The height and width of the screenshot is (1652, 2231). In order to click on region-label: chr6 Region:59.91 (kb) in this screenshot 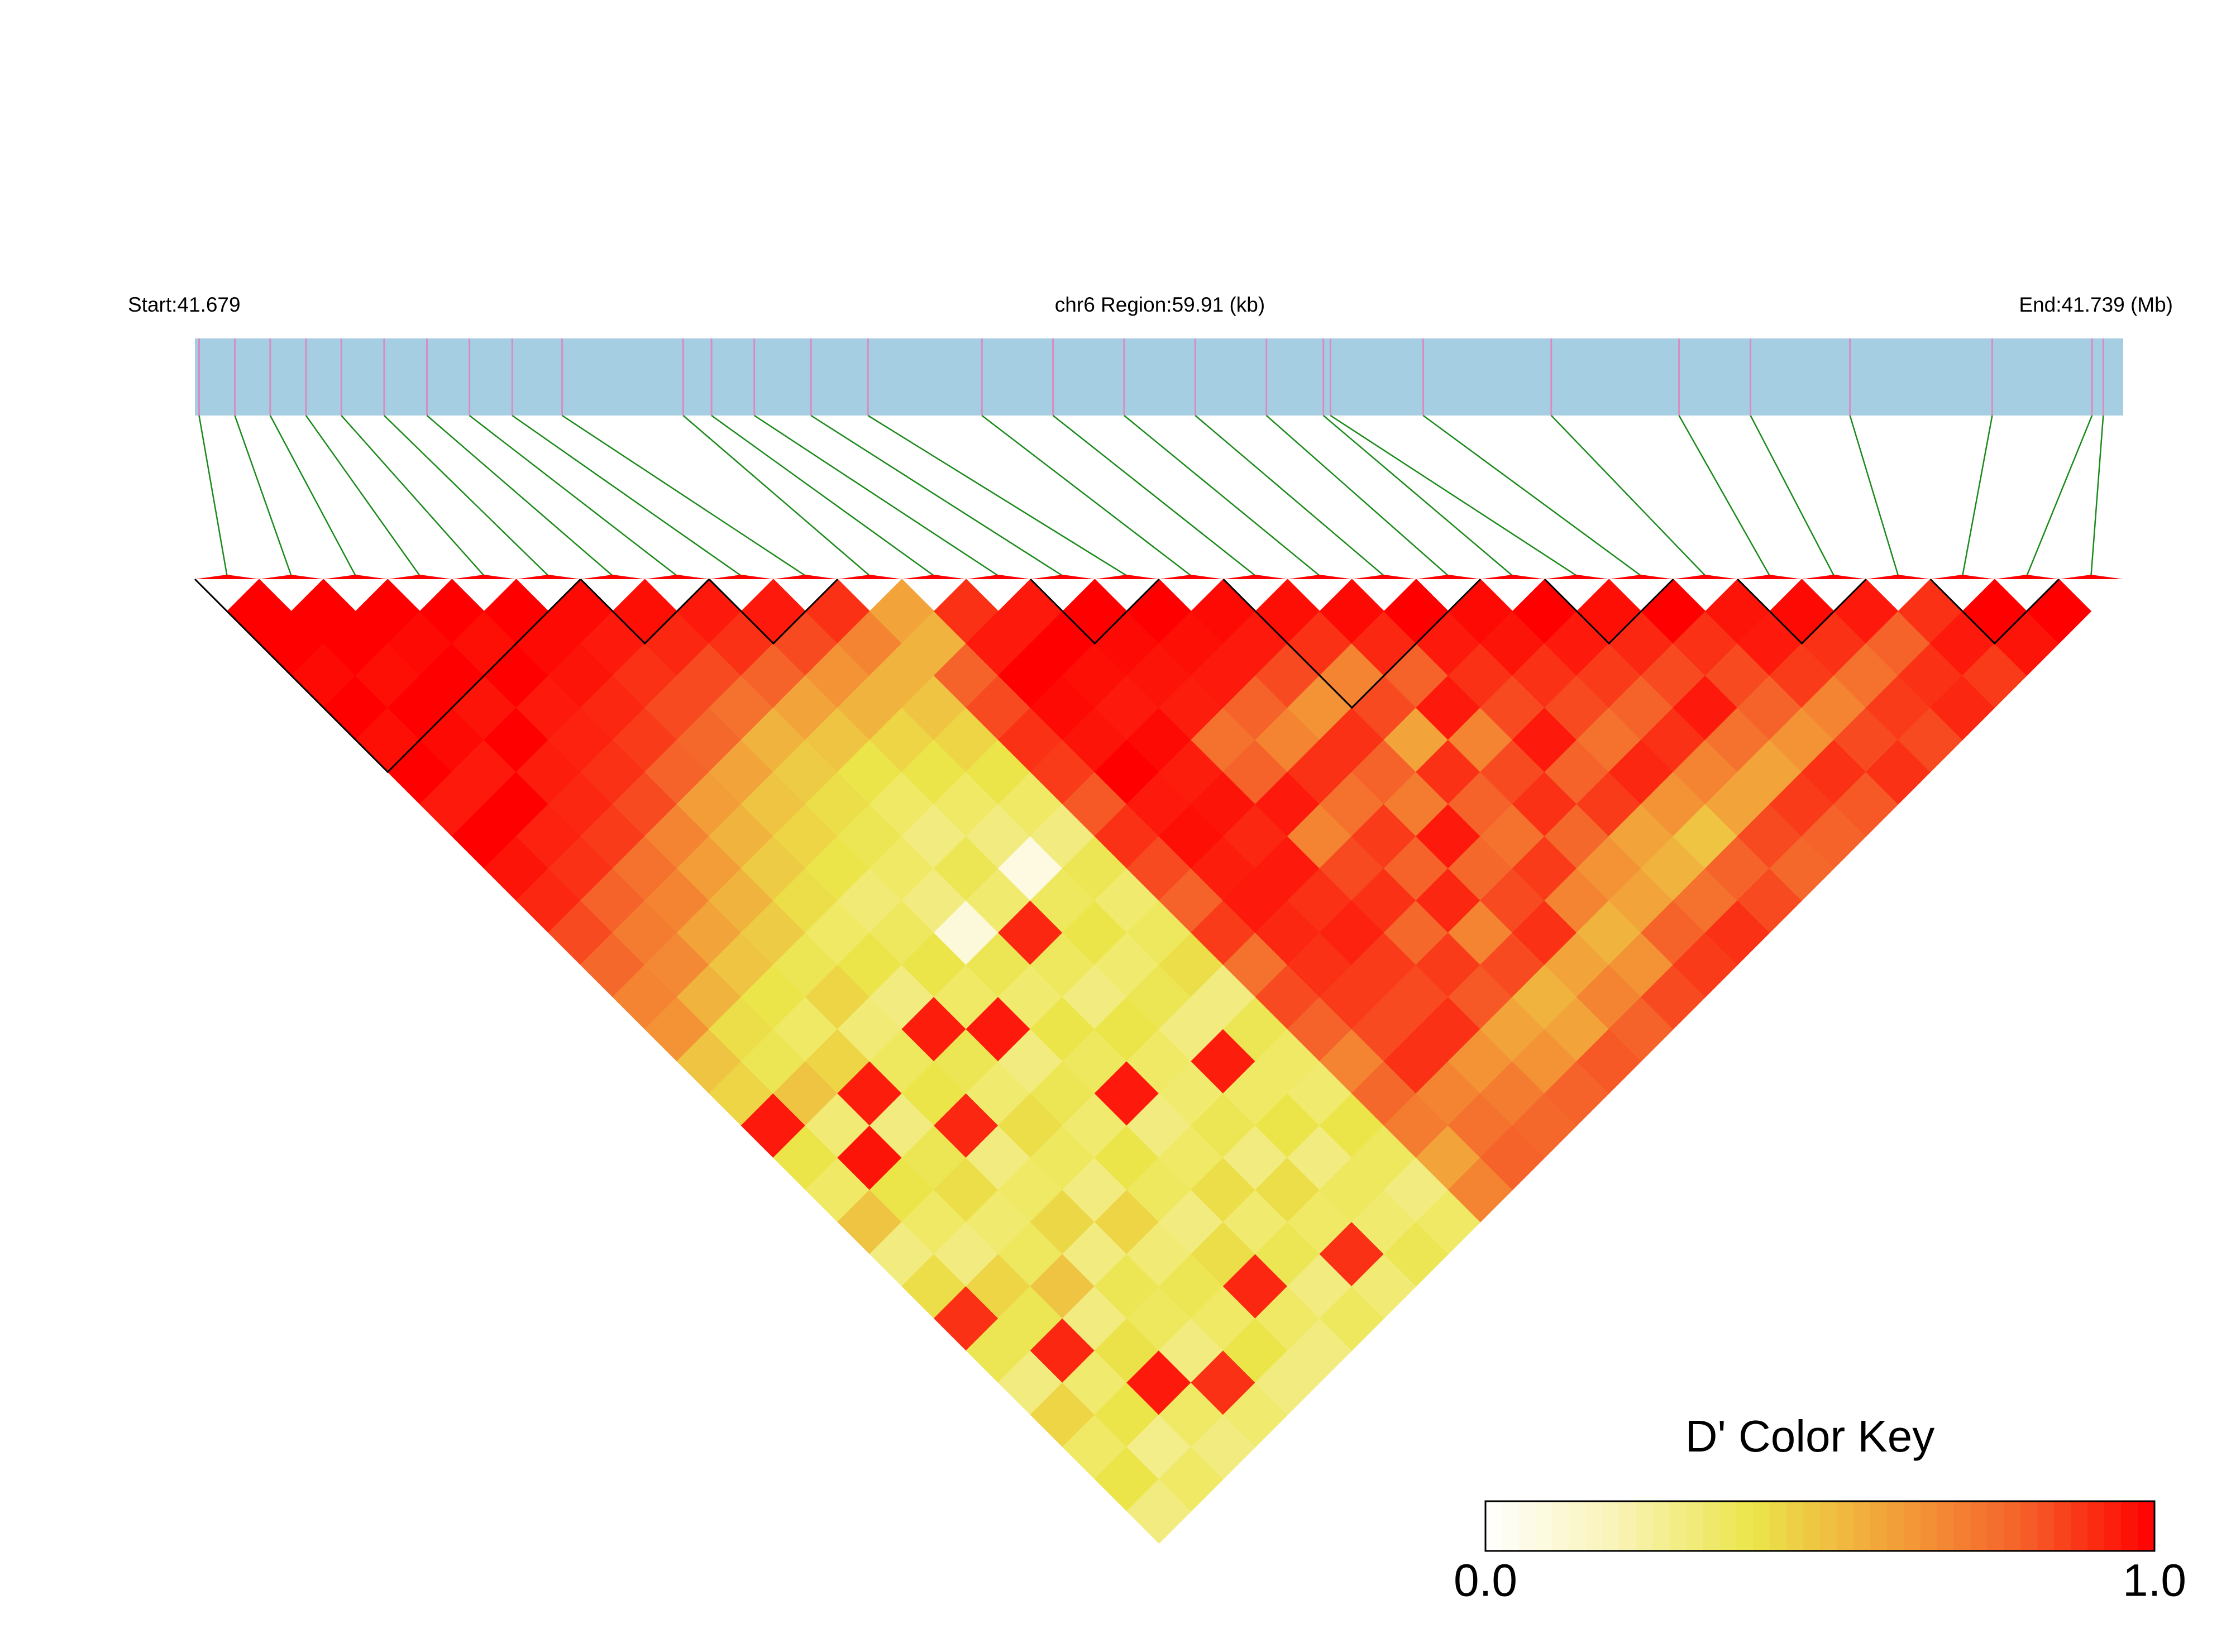, I will do `click(1160, 304)`.